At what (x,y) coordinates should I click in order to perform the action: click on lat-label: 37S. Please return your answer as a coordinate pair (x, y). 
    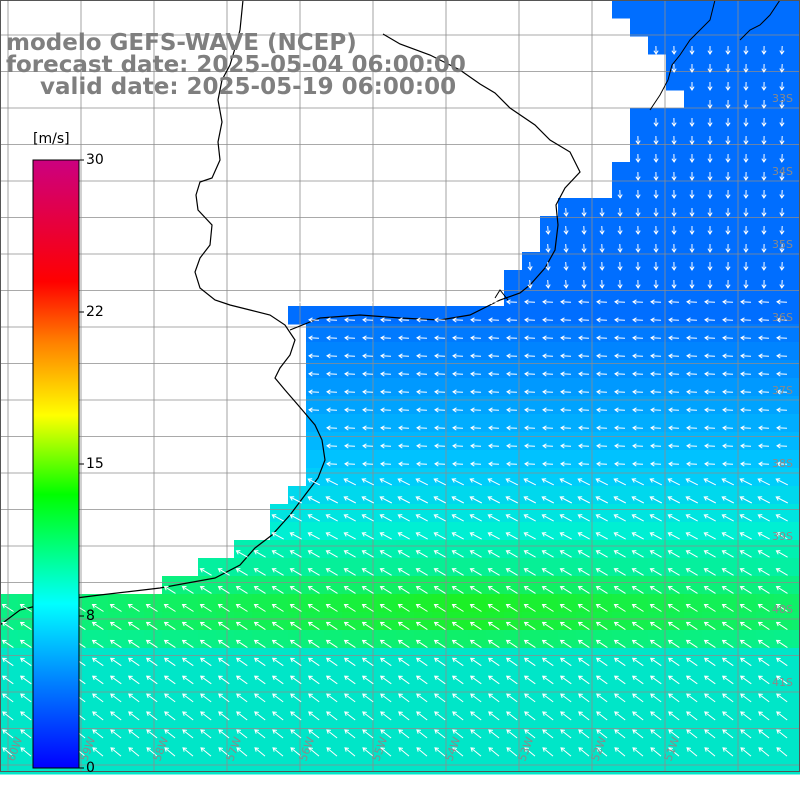
    Looking at the image, I should click on (782, 390).